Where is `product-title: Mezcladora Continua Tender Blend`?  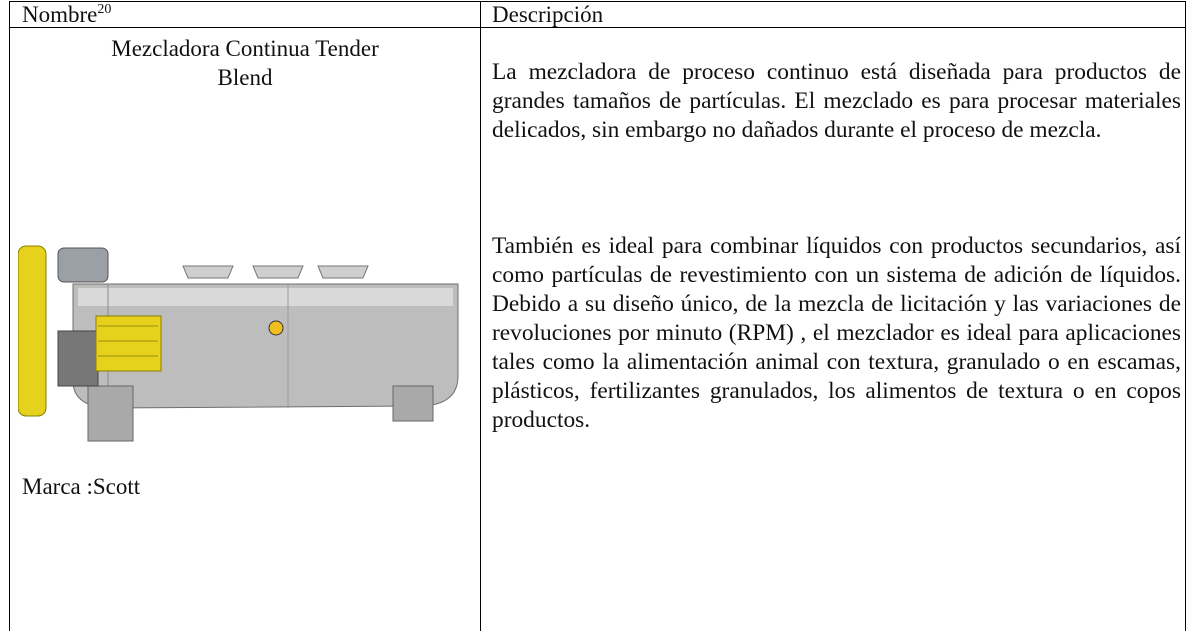 product-title: Mezcladora Continua Tender Blend is located at coordinates (245, 63).